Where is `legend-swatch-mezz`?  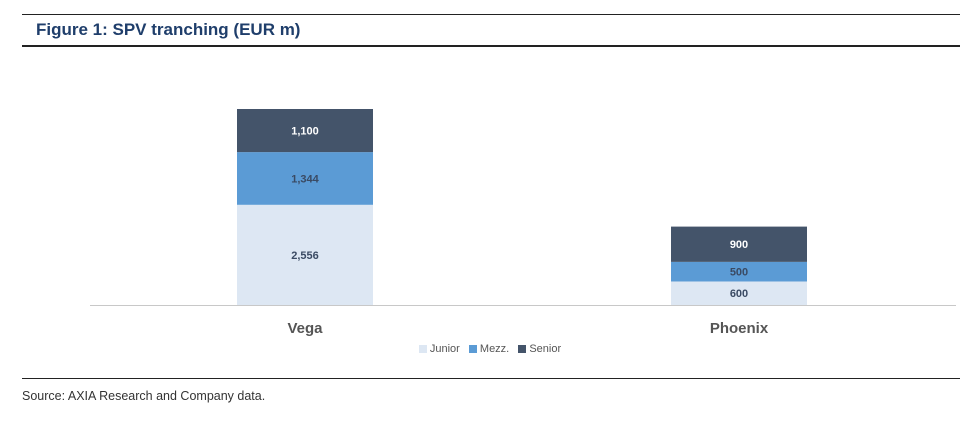
legend-swatch-mezz is located at coordinates (472, 349).